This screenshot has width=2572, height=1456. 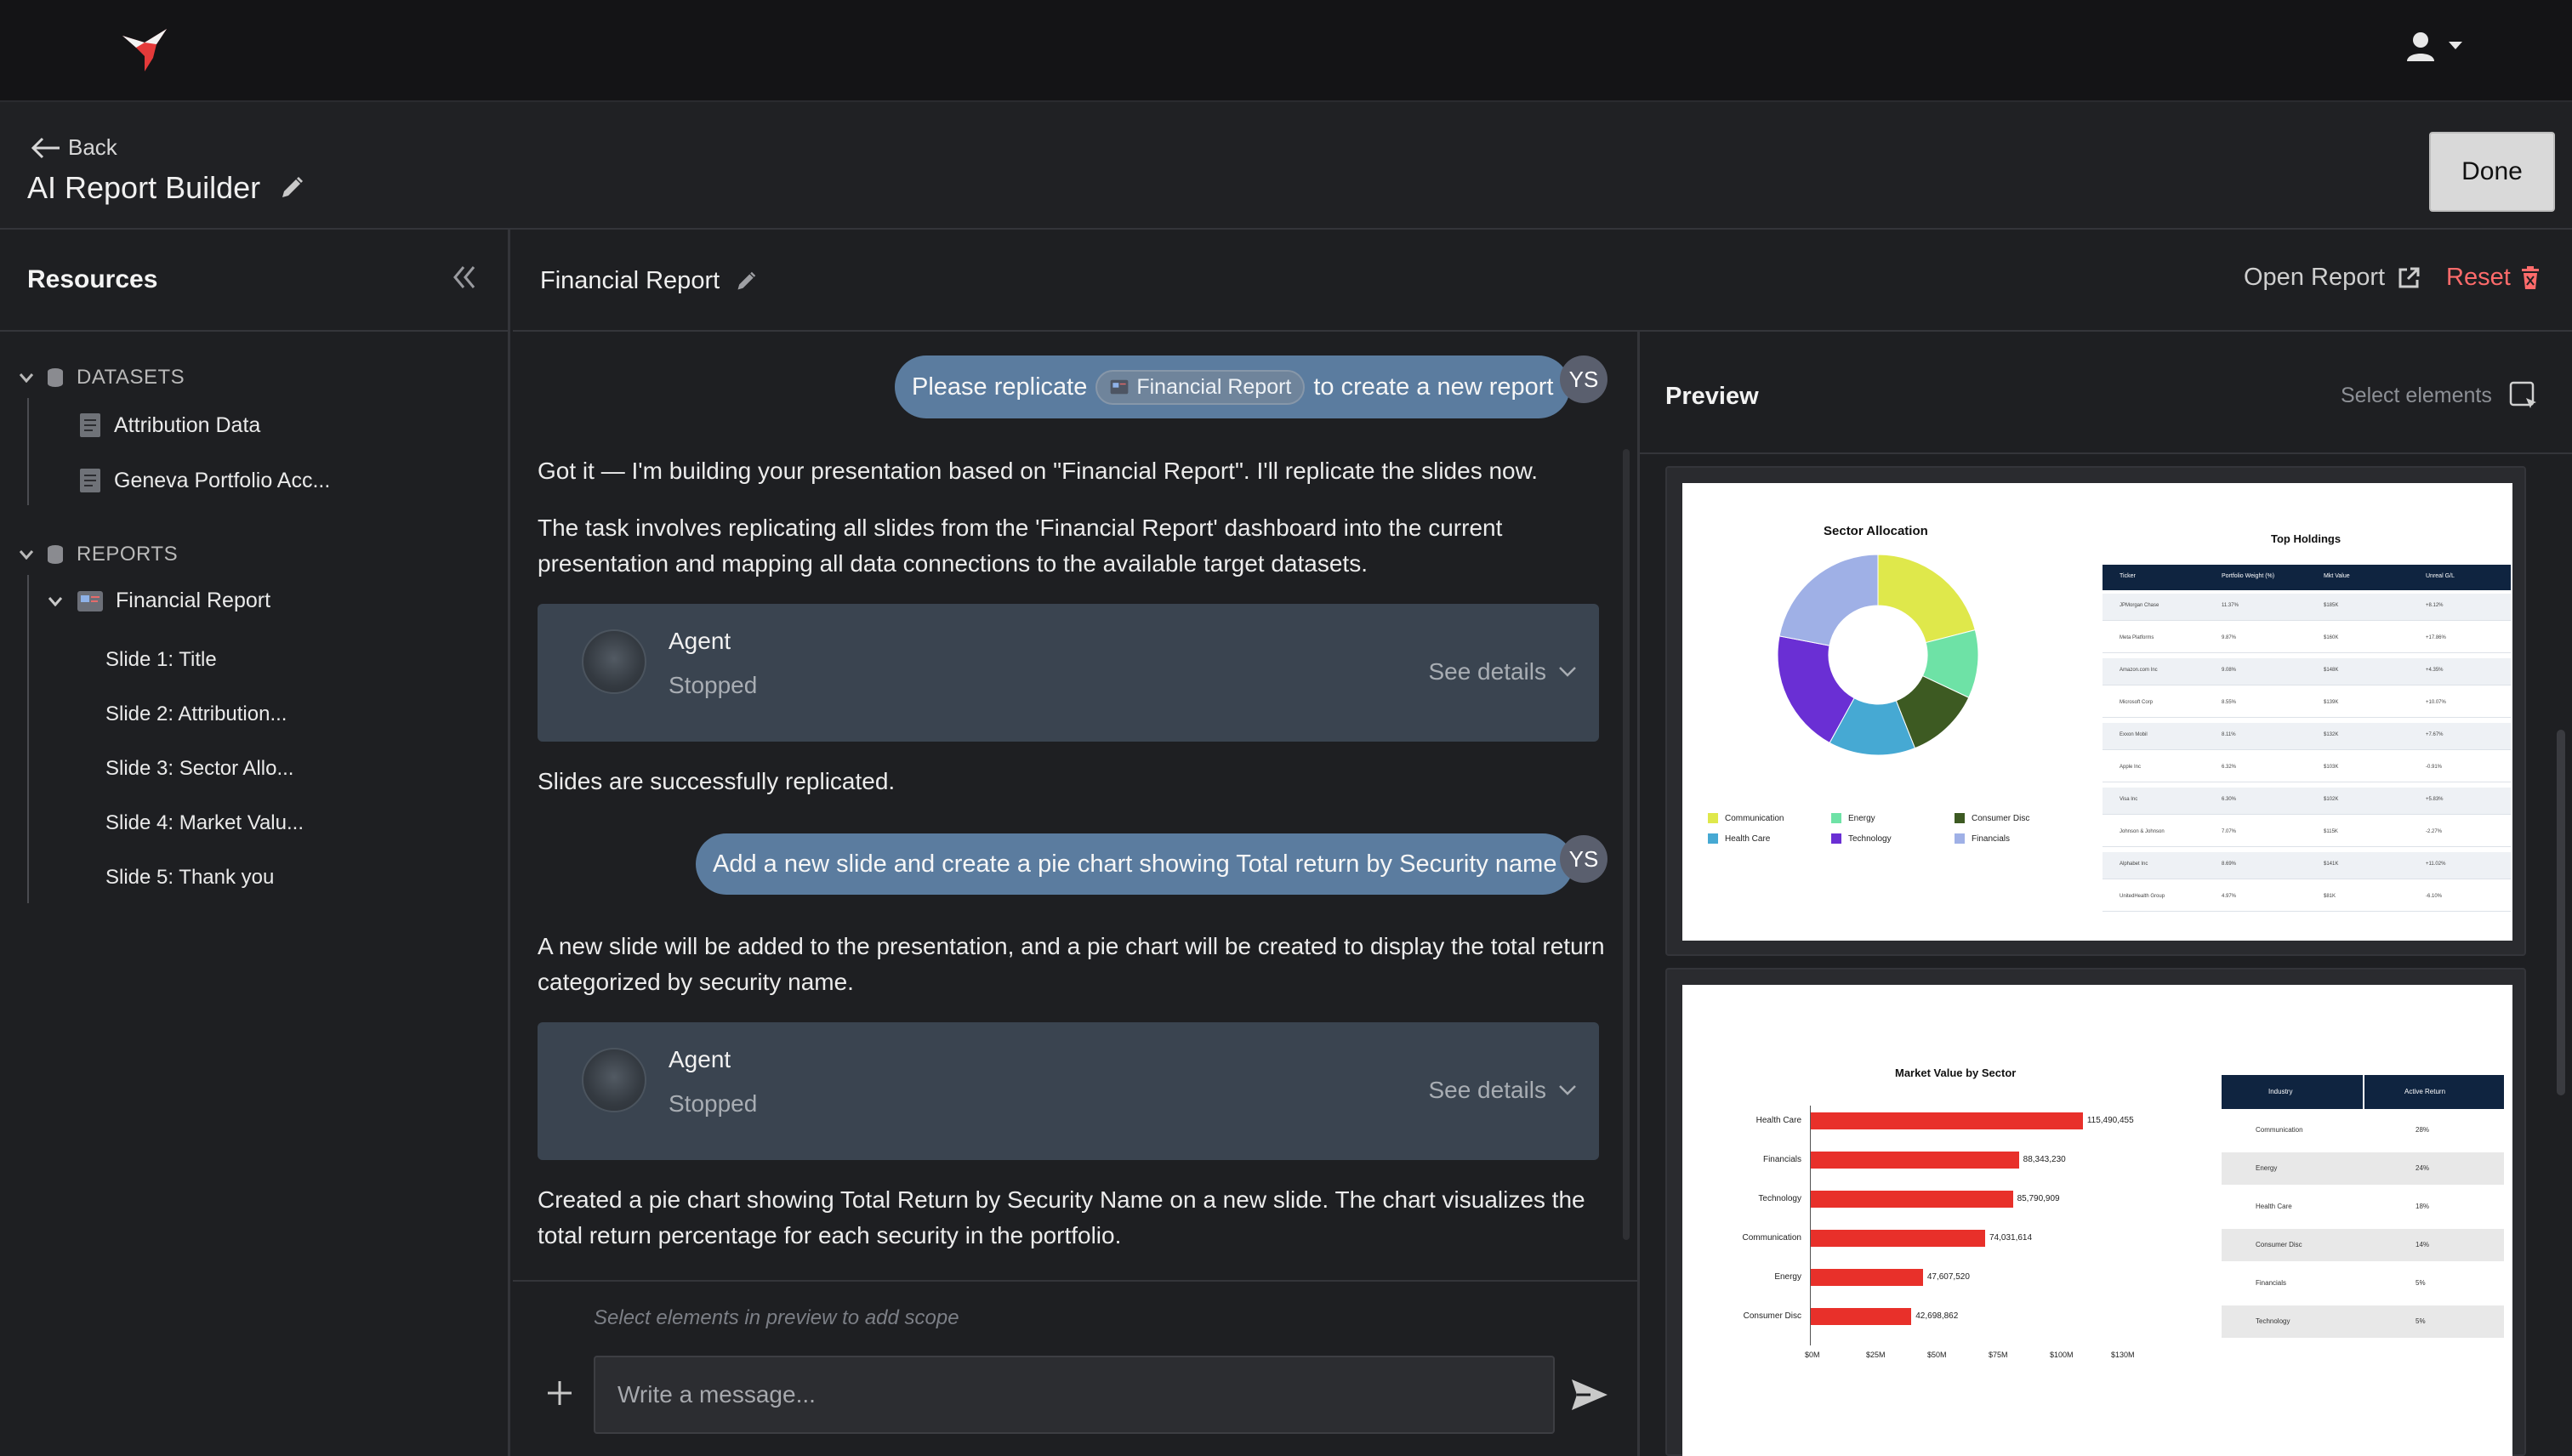 I want to click on x-tick-label: $25M, so click(x=1876, y=1355).